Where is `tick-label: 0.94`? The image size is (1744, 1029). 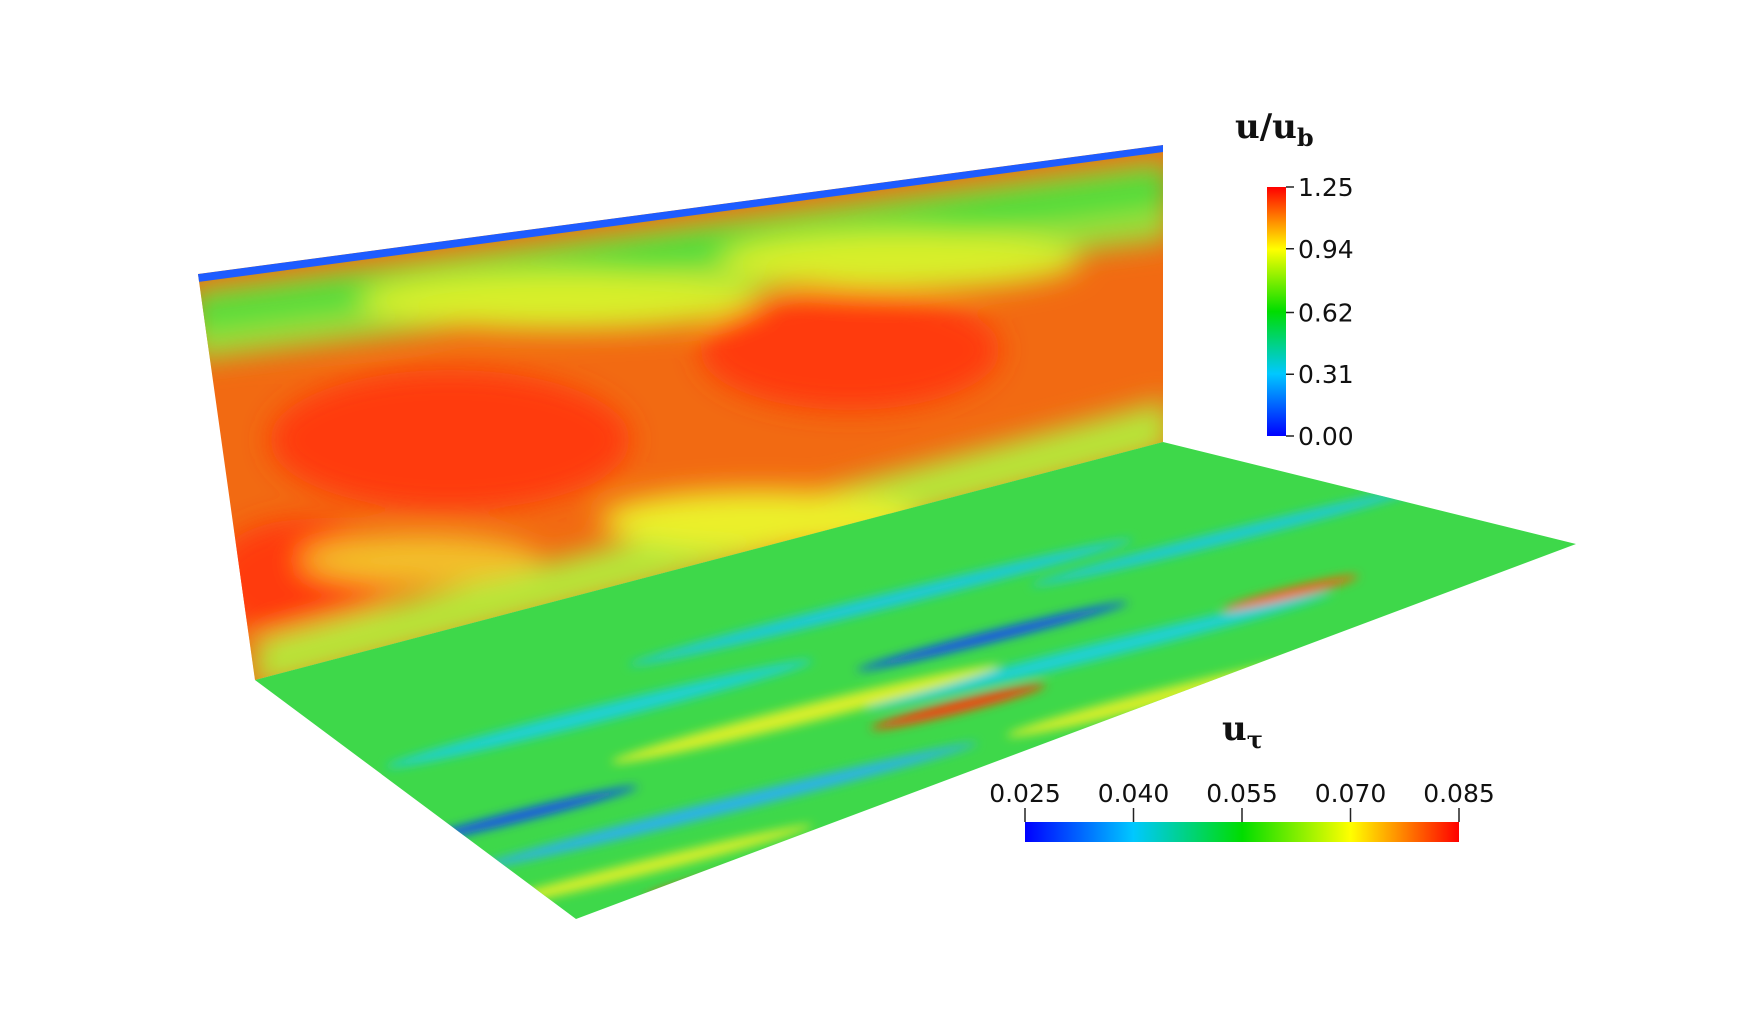 tick-label: 0.94 is located at coordinates (1326, 249).